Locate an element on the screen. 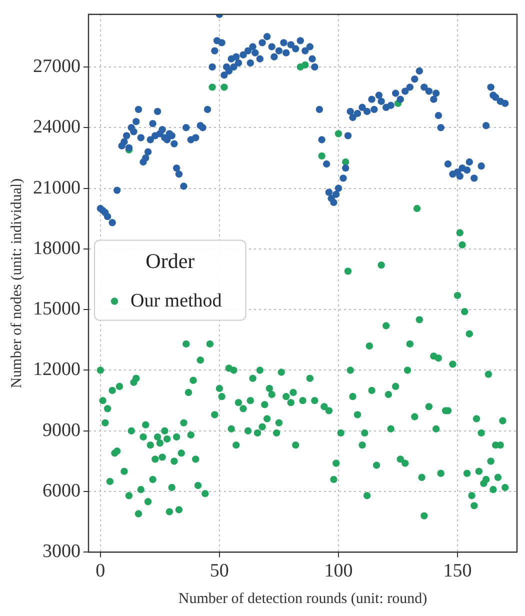 This screenshot has width=525, height=616. legend-title: Order is located at coordinates (170, 260).